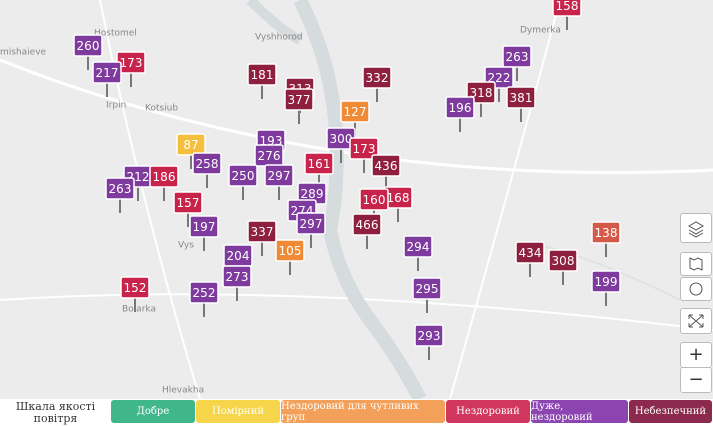 The width and height of the screenshot is (713, 426). I want to click on marker-label: 250, so click(243, 176).